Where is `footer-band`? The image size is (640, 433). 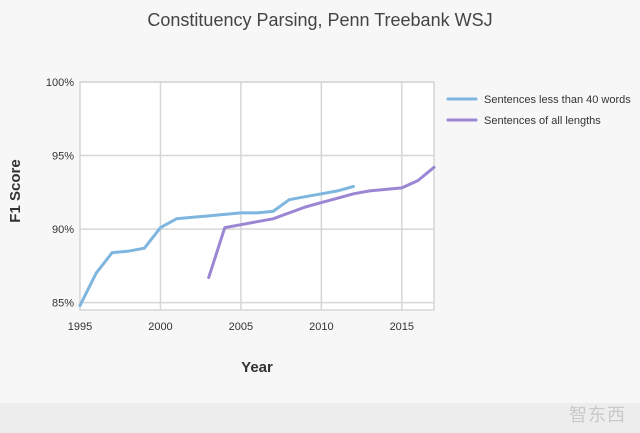
footer-band is located at coordinates (320, 418).